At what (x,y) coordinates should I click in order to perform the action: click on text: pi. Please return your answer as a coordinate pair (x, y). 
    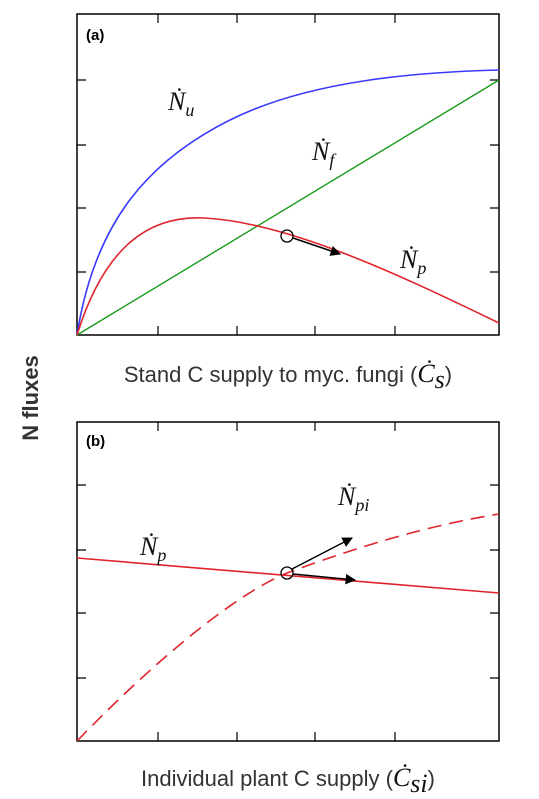
    Looking at the image, I should click on (361, 505).